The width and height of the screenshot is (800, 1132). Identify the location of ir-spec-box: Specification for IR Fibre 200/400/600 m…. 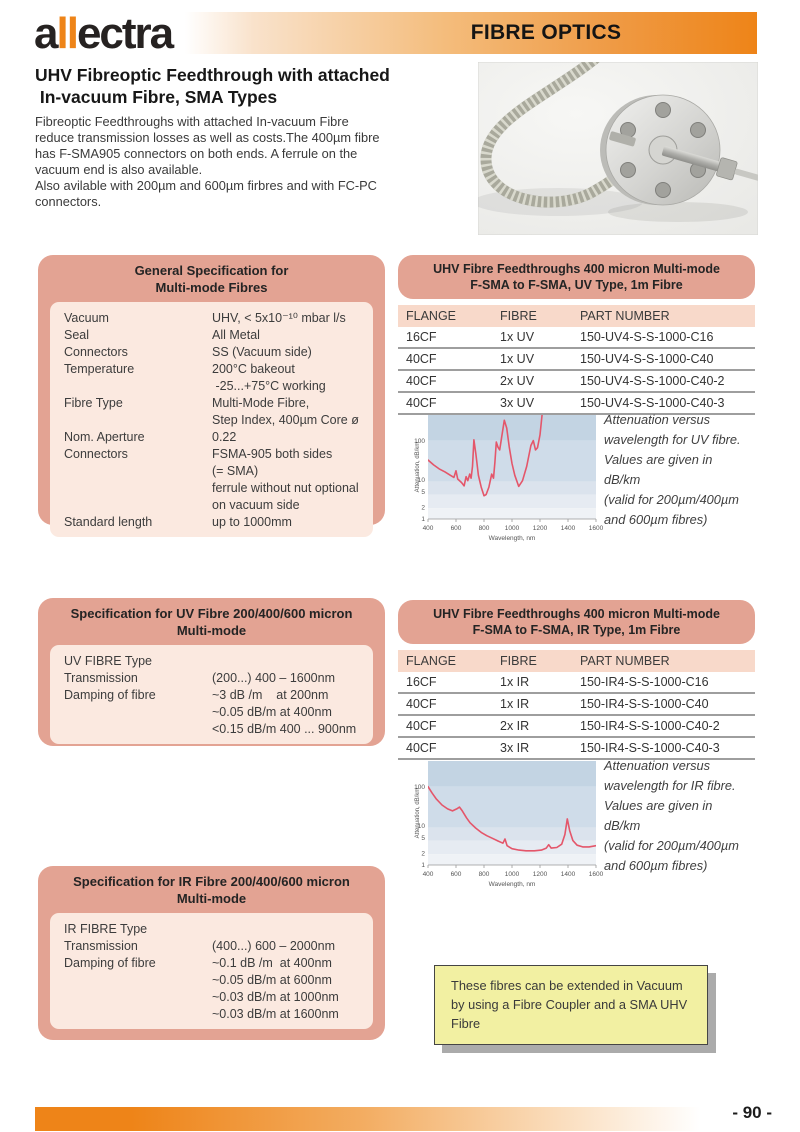
(211, 953).